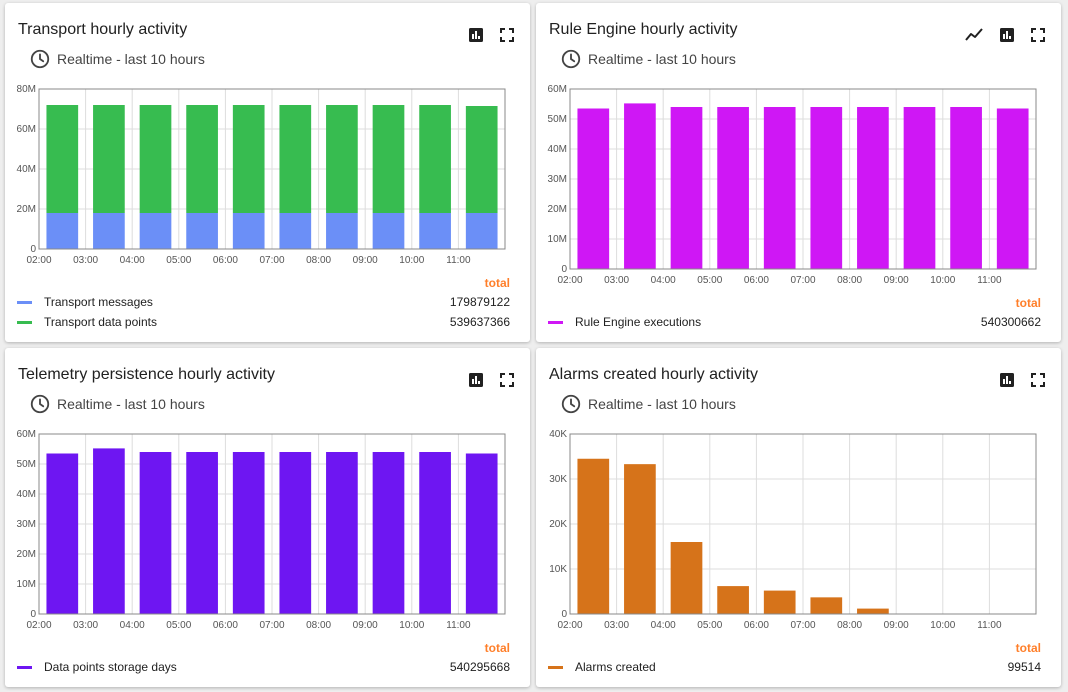  Describe the element at coordinates (557, 209) in the screenshot. I see `y-tick-label: 20M` at that location.